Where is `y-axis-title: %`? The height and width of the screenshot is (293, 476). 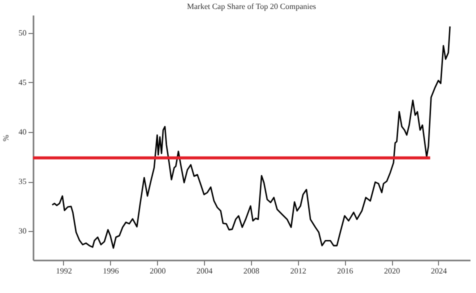
y-axis-title: % is located at coordinates (6, 138).